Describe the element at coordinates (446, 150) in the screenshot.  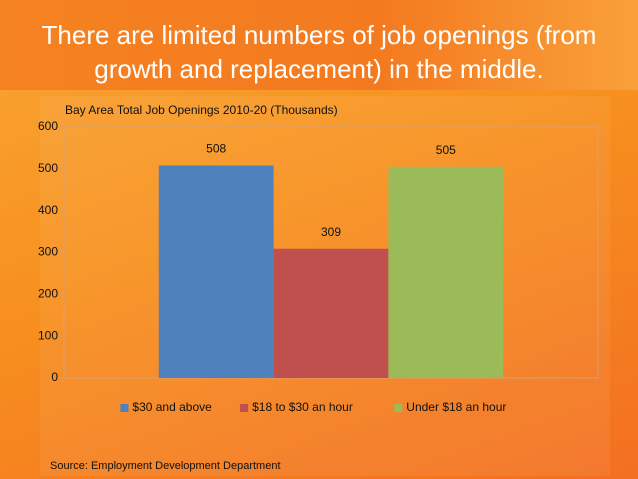
I see `value-label: 505` at that location.